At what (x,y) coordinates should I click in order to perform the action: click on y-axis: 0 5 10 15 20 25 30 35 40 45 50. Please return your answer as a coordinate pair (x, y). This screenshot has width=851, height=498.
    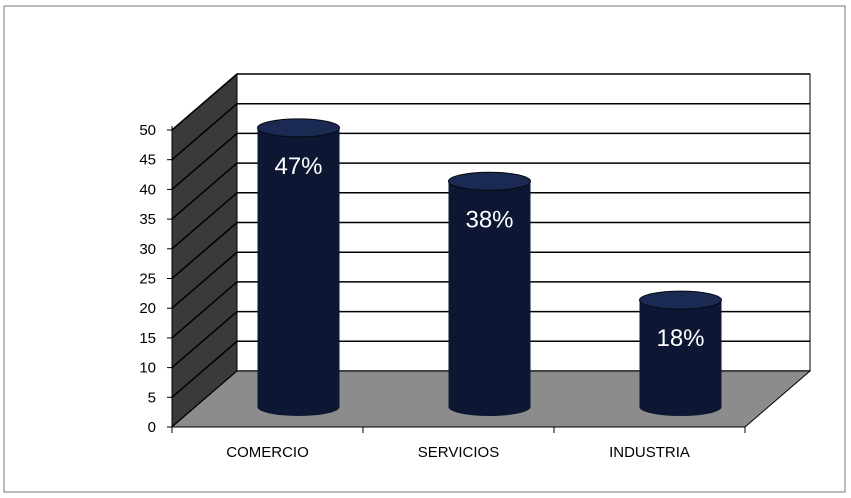
    Looking at the image, I should click on (156, 279).